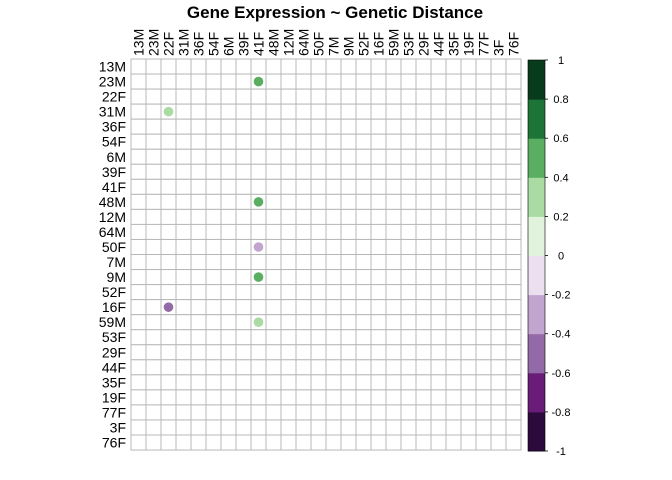 The image size is (672, 480). What do you see at coordinates (560, 217) in the screenshot?
I see `colorbar-tick-label: 0.2` at bounding box center [560, 217].